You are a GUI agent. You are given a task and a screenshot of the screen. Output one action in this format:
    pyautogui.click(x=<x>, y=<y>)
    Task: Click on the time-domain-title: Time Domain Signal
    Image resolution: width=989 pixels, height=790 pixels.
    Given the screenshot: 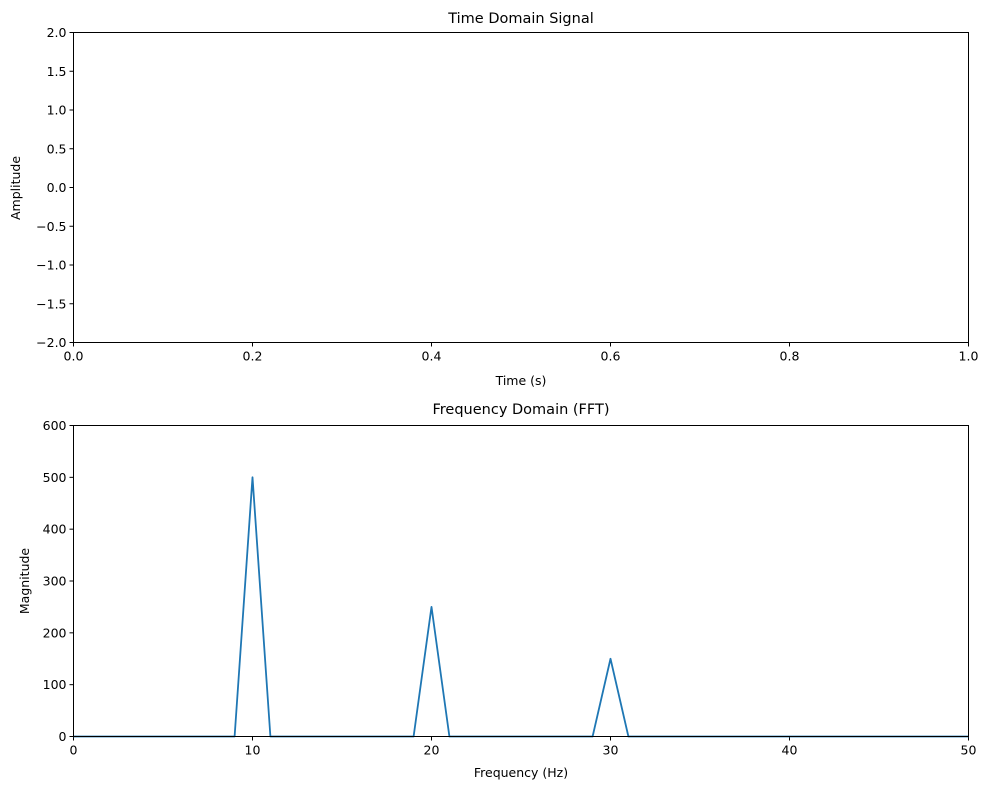 What is the action you would take?
    pyautogui.click(x=520, y=19)
    